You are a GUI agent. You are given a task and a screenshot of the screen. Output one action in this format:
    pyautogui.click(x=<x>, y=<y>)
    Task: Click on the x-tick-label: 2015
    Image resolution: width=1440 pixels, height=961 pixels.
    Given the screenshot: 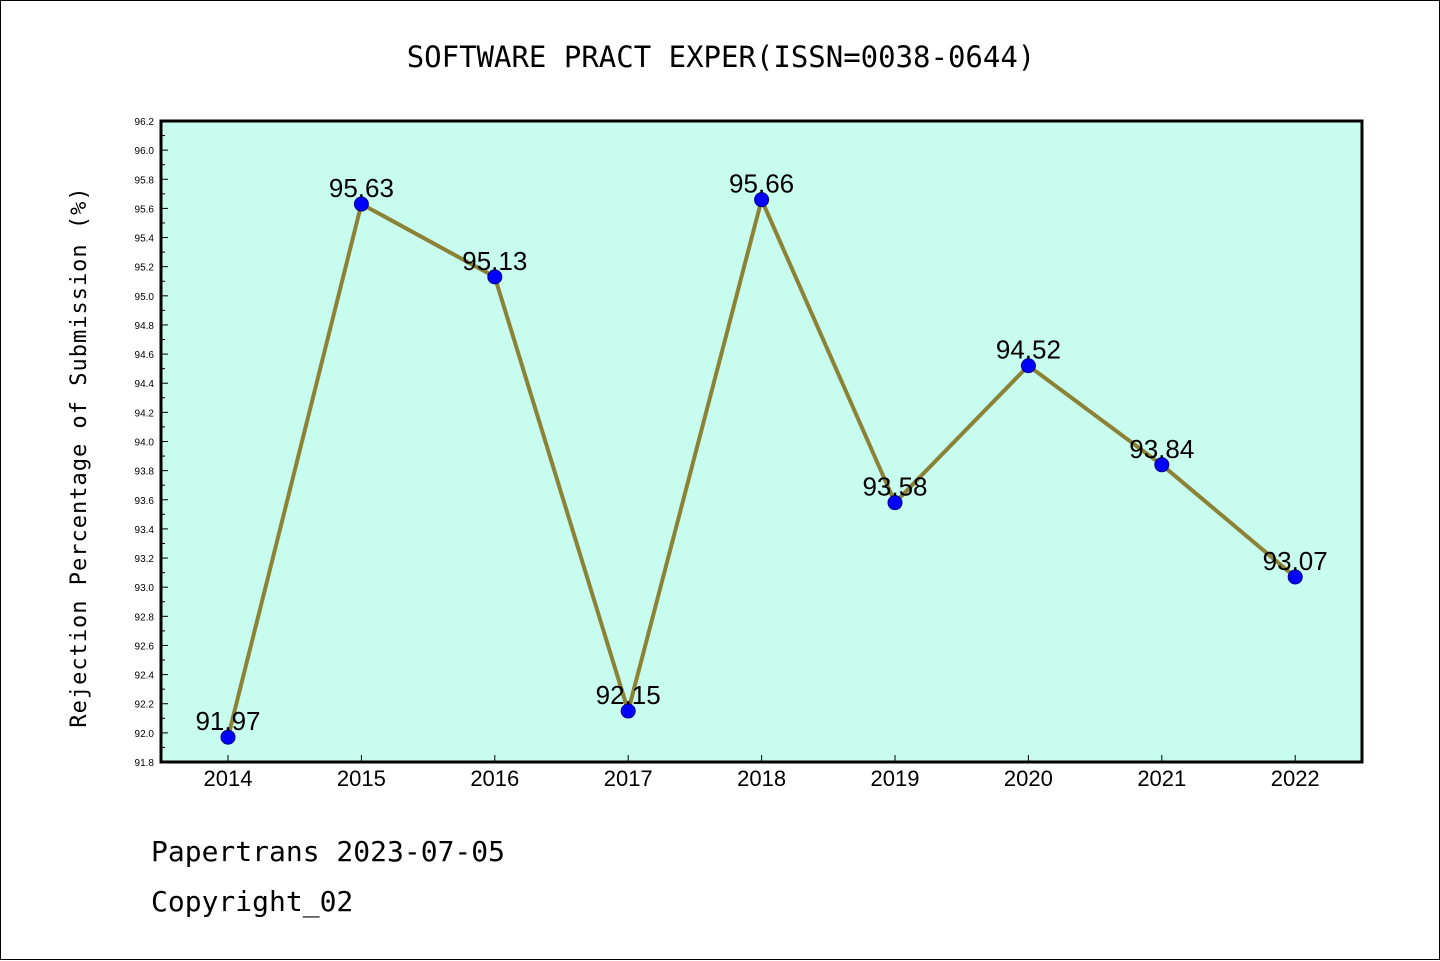 What is the action you would take?
    pyautogui.click(x=361, y=778)
    